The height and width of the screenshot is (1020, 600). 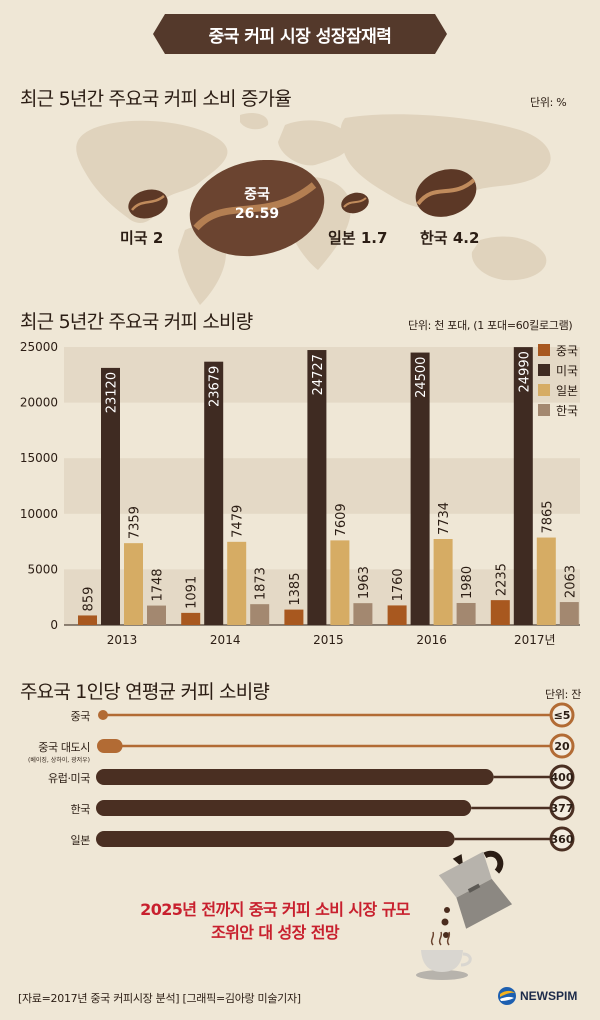 What do you see at coordinates (214, 493) in the screenshot?
I see `bar-미국-2014` at bounding box center [214, 493].